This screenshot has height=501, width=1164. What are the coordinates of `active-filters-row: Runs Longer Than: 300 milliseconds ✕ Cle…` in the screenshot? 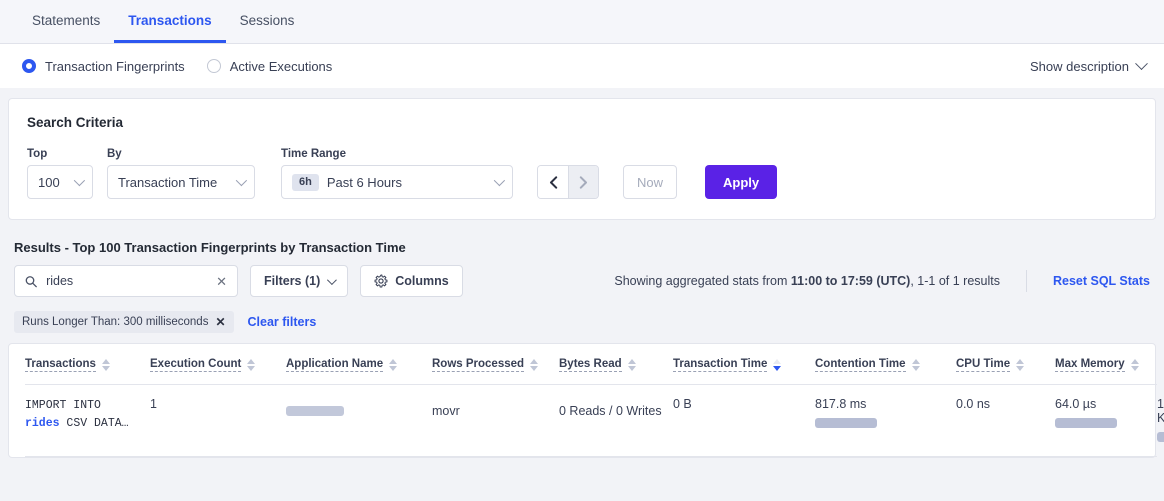 It's located at (582, 320).